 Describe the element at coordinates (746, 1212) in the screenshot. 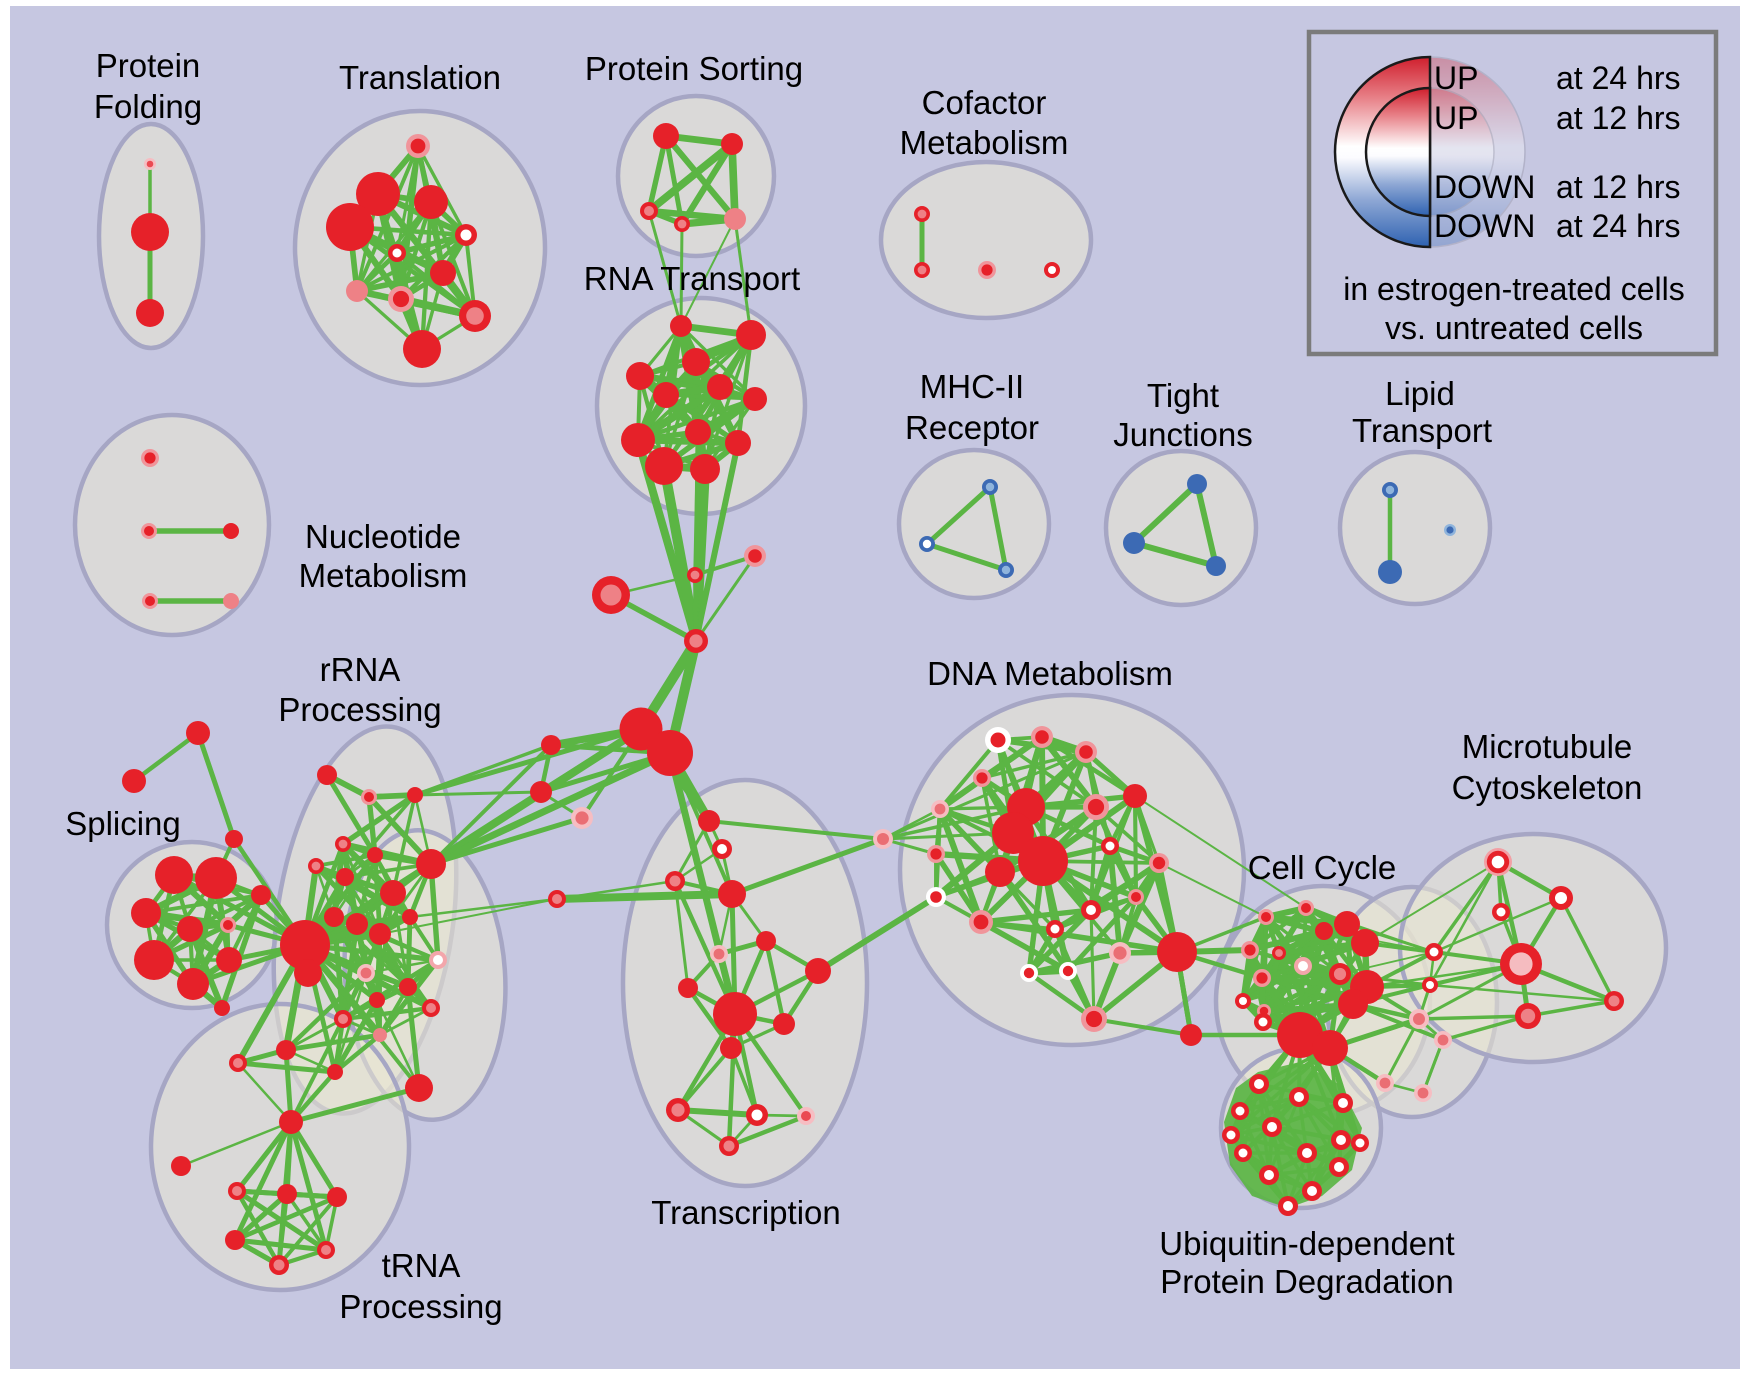

I see `svg-text: Transcription` at that location.